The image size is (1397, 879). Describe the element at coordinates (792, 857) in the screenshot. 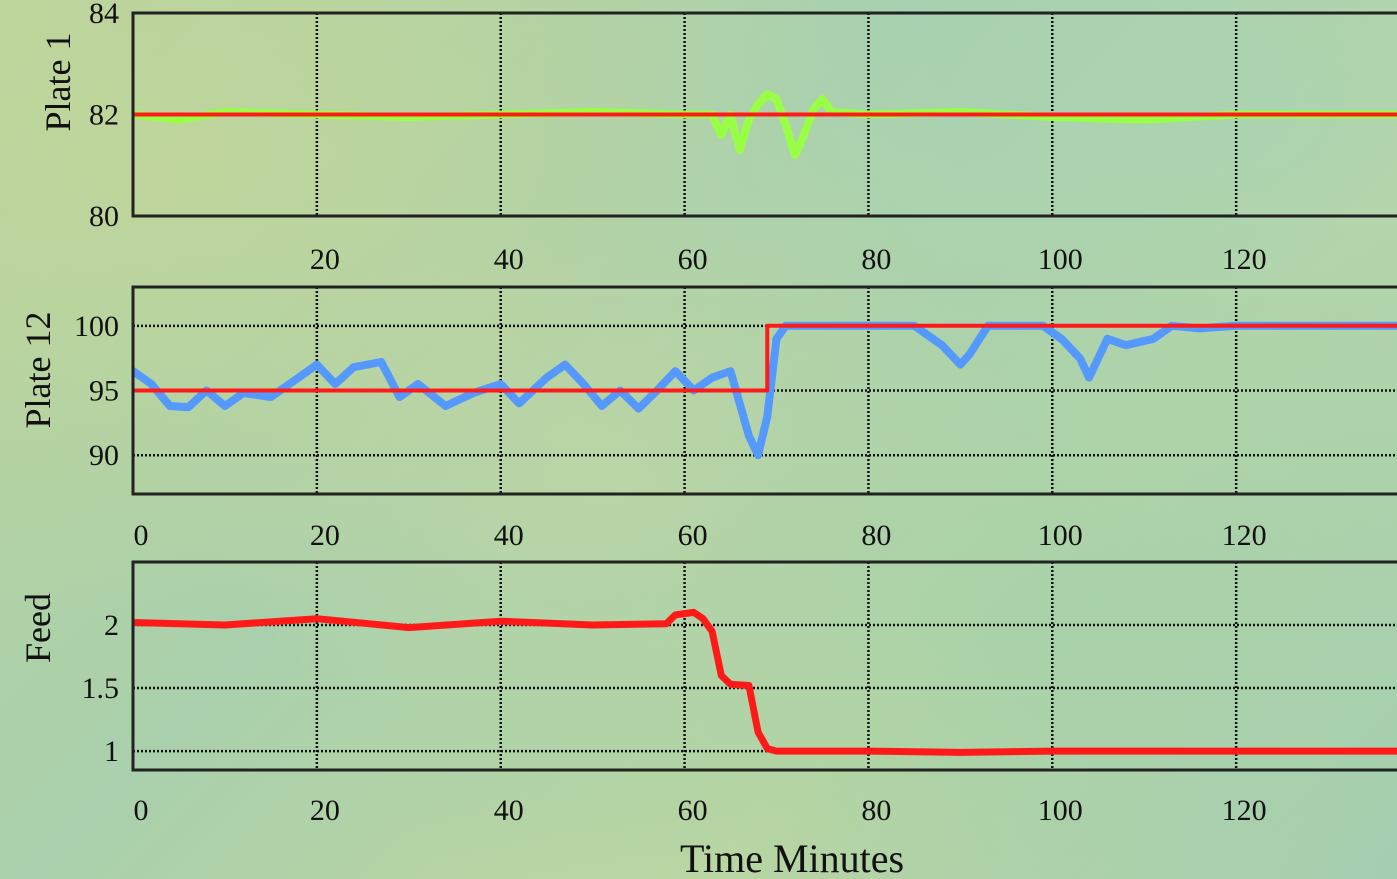

I see `x-axis-title: Time Minutes` at that location.